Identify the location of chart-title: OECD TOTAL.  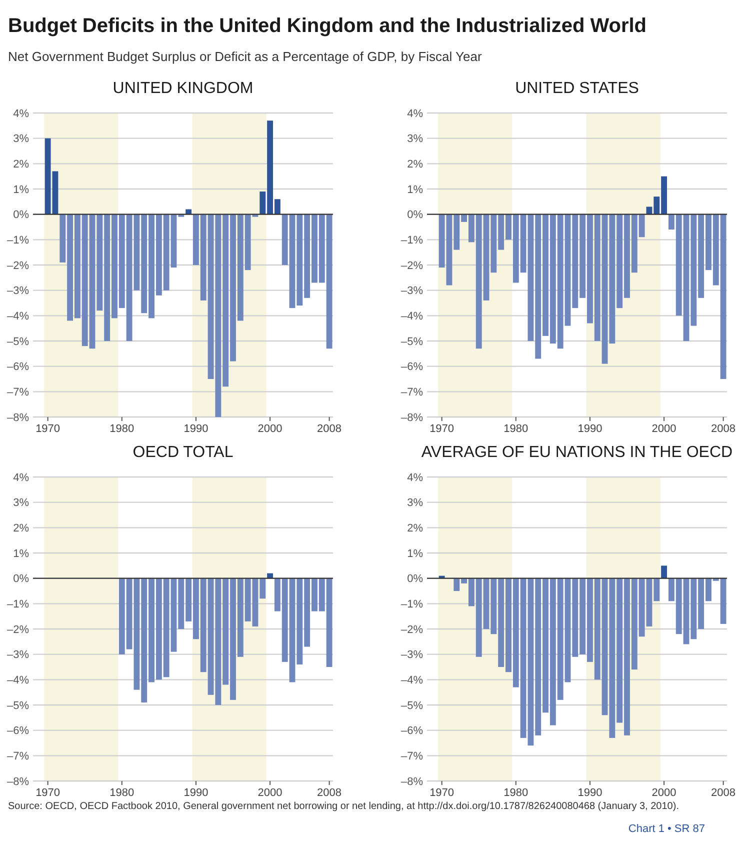
(183, 452).